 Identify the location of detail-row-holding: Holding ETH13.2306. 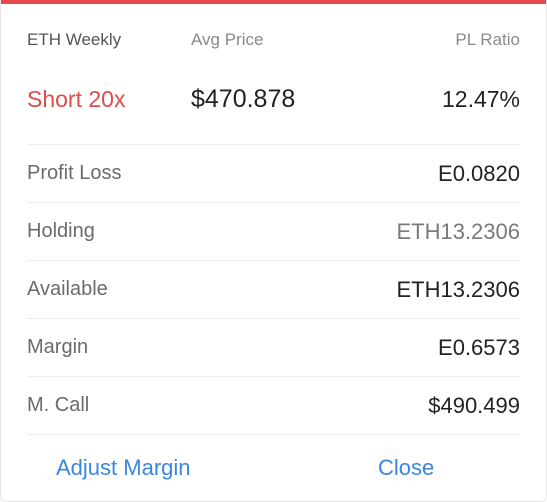
(273, 231).